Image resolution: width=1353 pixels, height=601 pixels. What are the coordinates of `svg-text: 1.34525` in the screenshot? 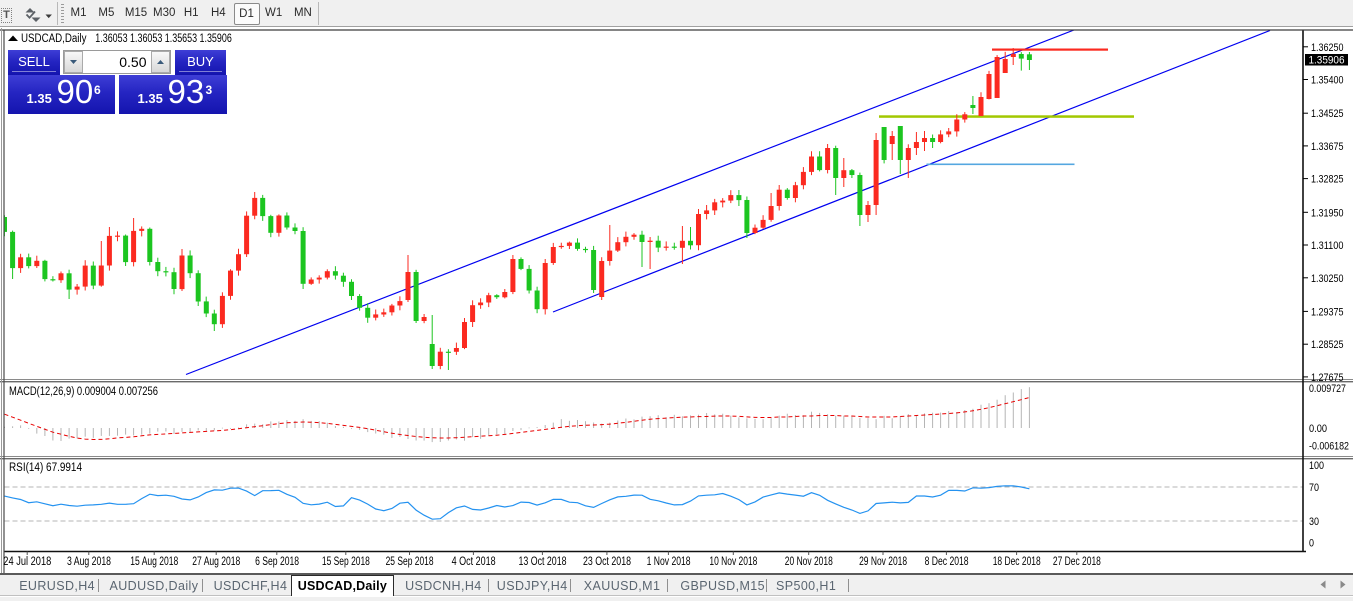 It's located at (1327, 114).